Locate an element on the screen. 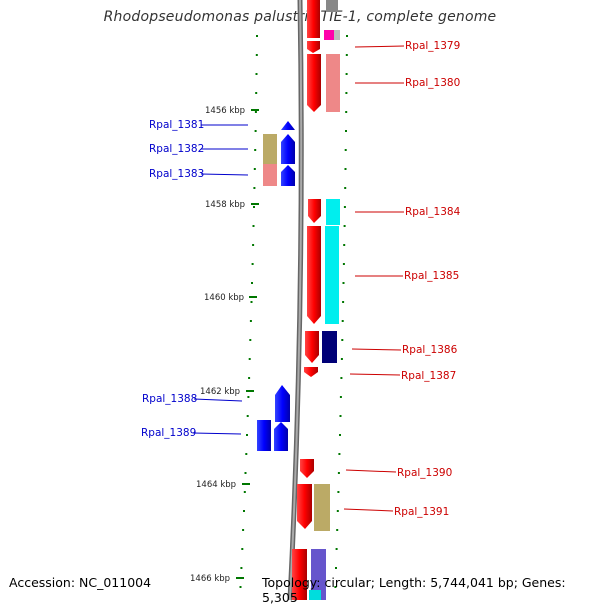  scale-label-1464: 1464 kbp is located at coordinates (216, 485).